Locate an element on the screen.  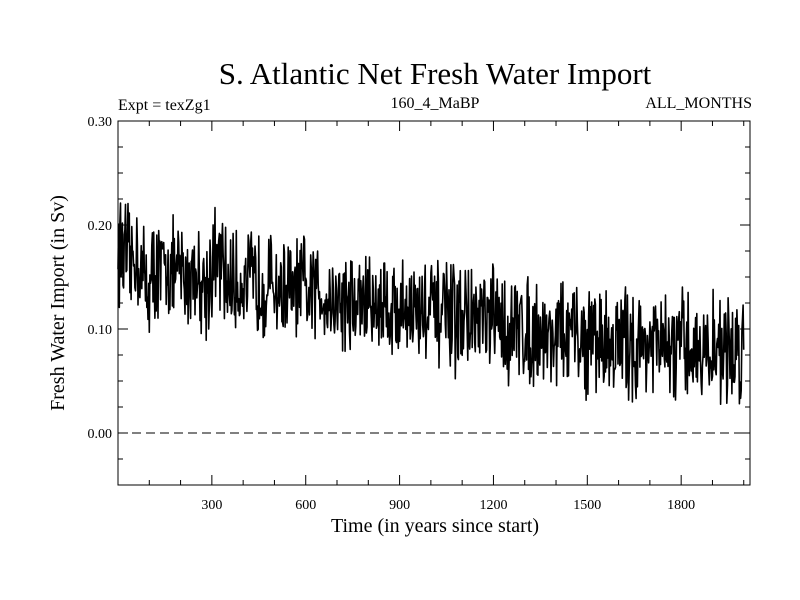
y-tick-label: 0.10 is located at coordinates (100, 330).